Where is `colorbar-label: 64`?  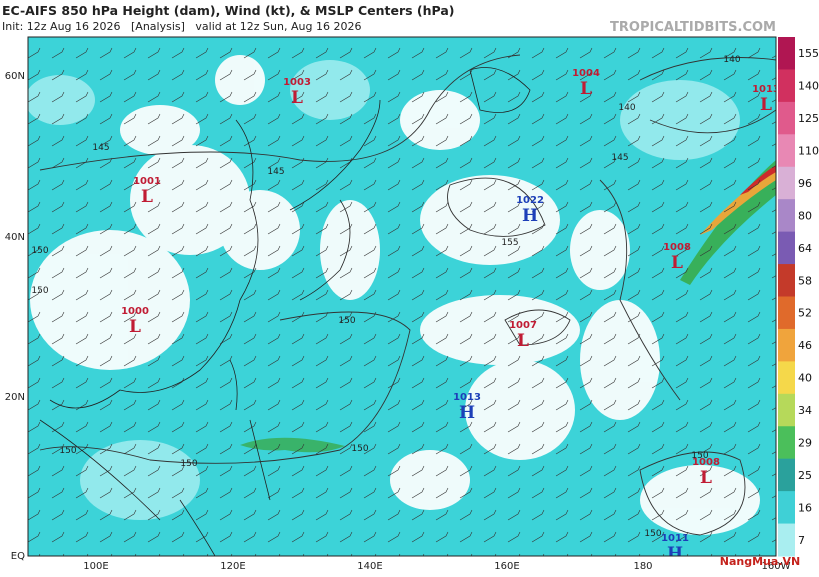
colorbar-label: 64 is located at coordinates (805, 248).